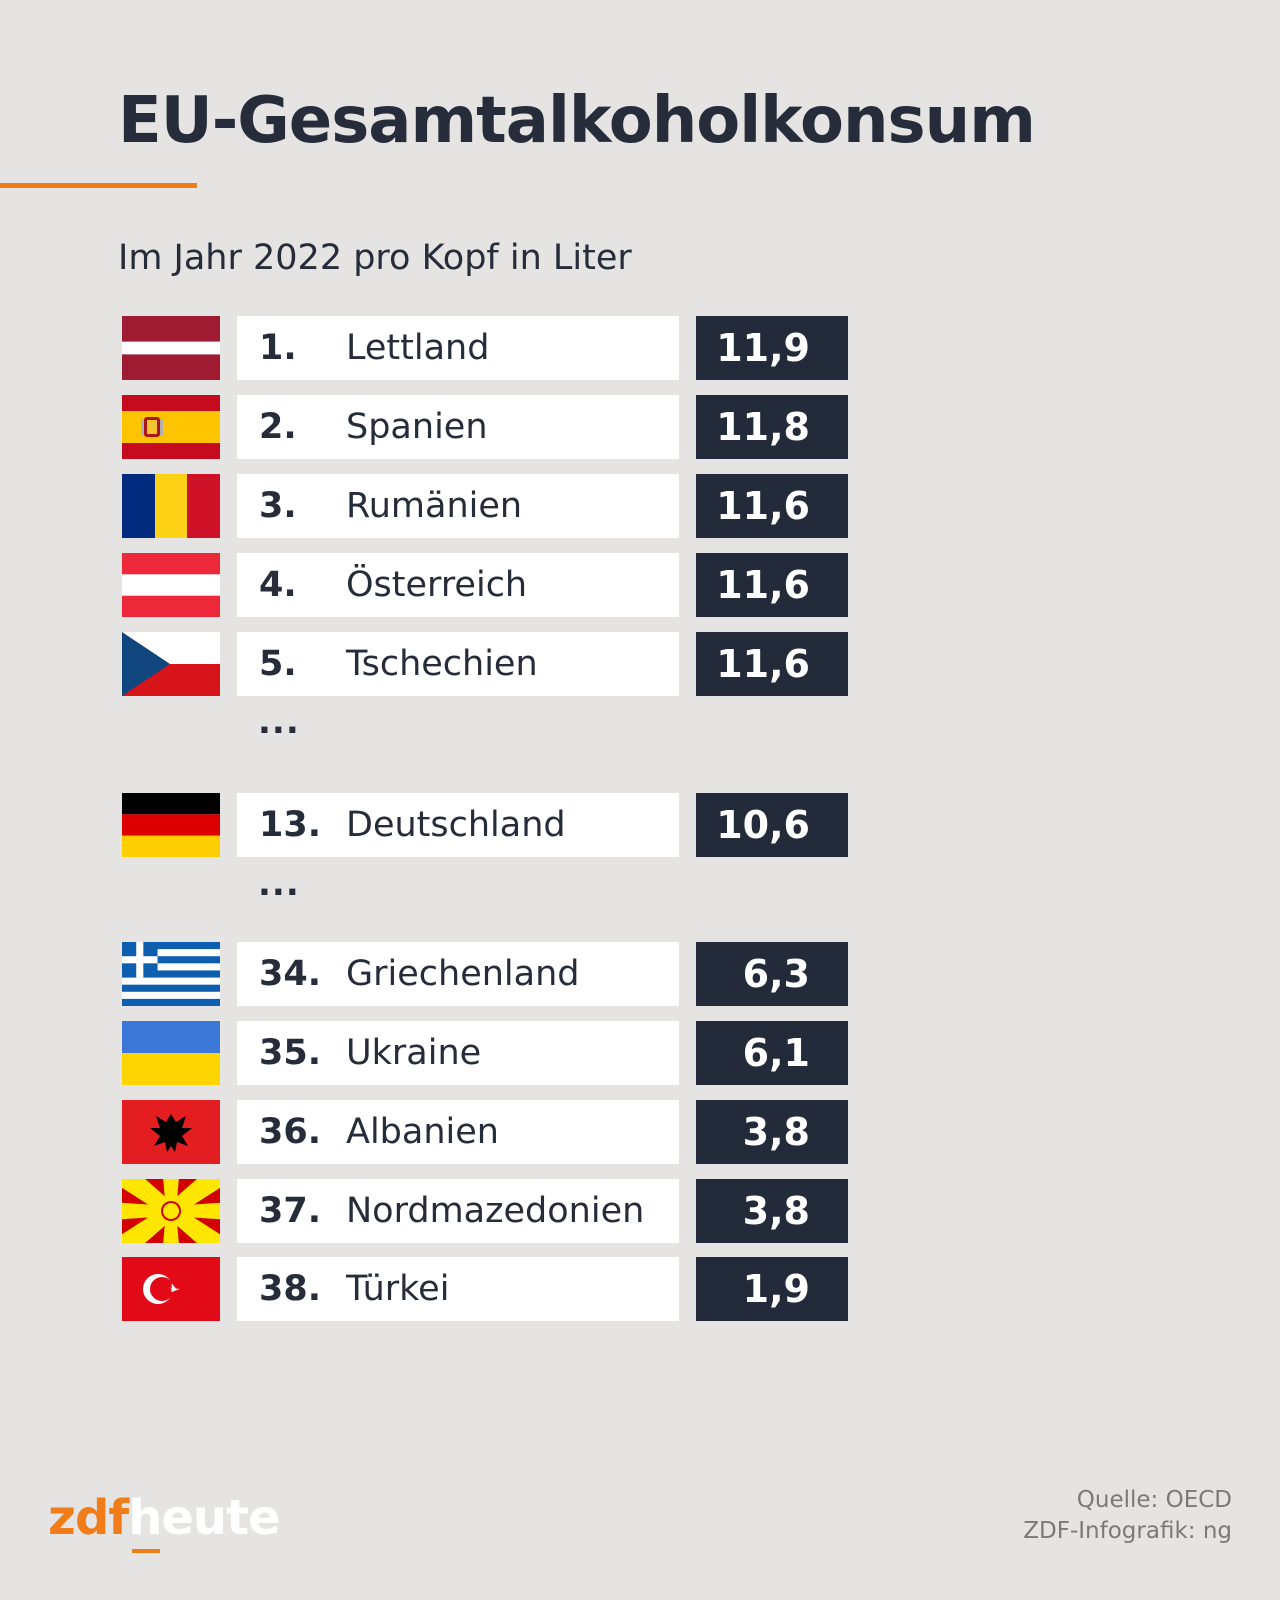  Describe the element at coordinates (98, 185) in the screenshot. I see `accent-line` at that location.